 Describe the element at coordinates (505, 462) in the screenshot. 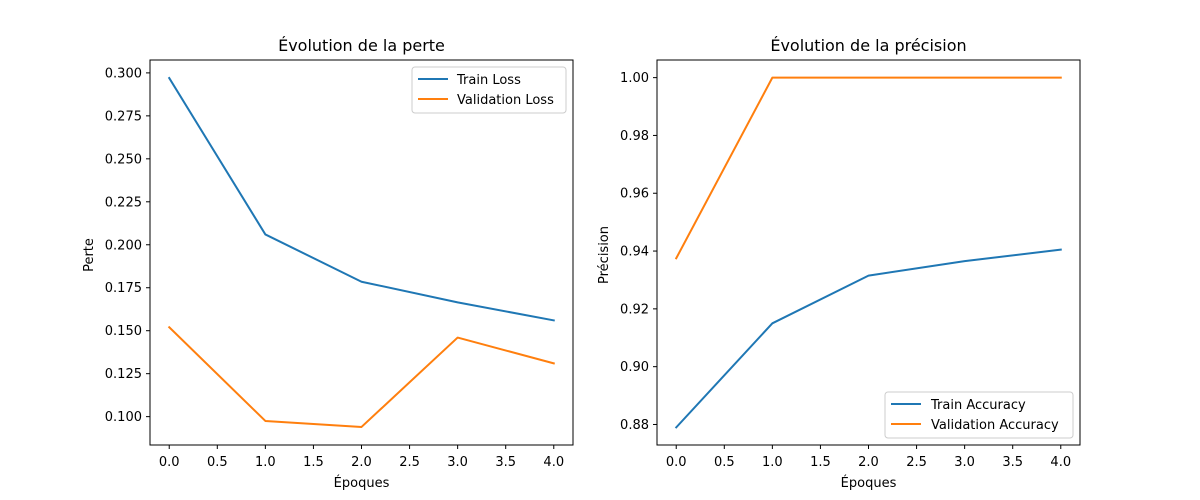

I see `loss-x-tick-label: 3.5` at that location.